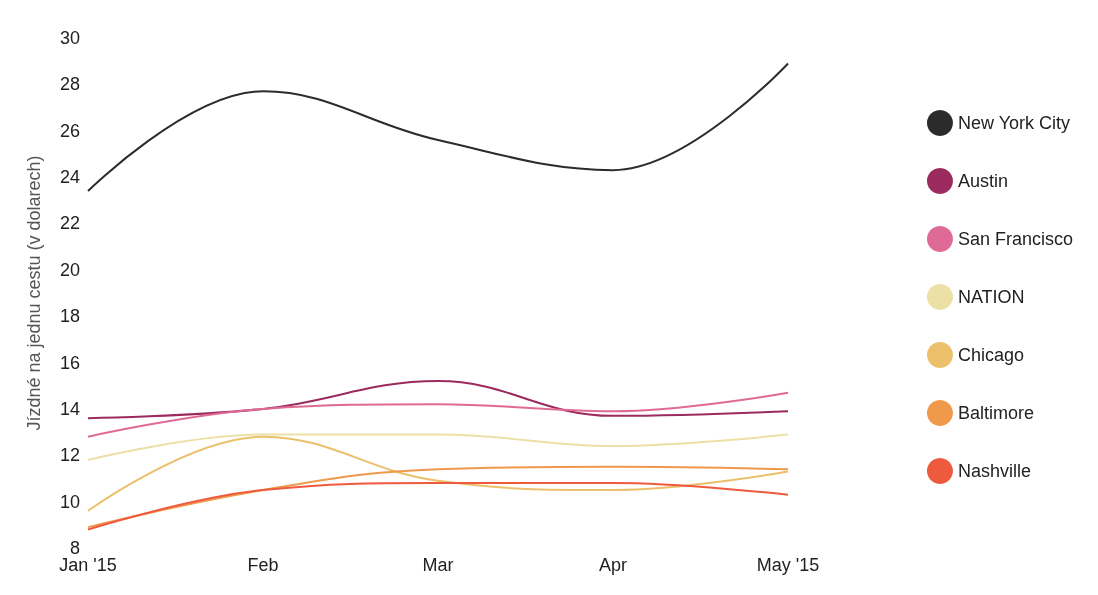 The width and height of the screenshot is (1098, 595). What do you see at coordinates (788, 565) in the screenshot?
I see `x-tick-label: May '15` at bounding box center [788, 565].